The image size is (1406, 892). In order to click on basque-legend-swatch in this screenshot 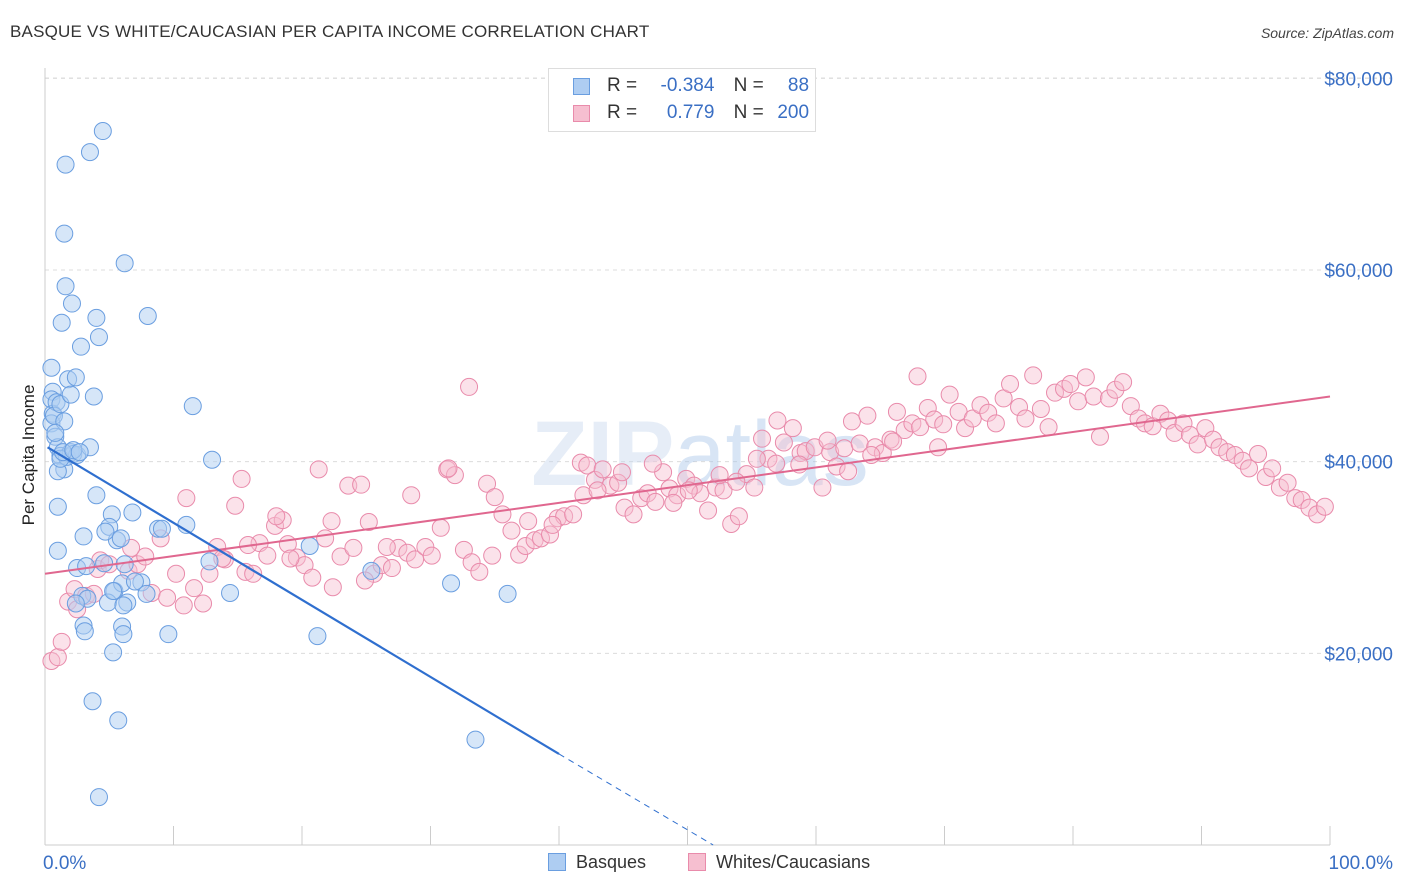, I will do `click(557, 862)`.